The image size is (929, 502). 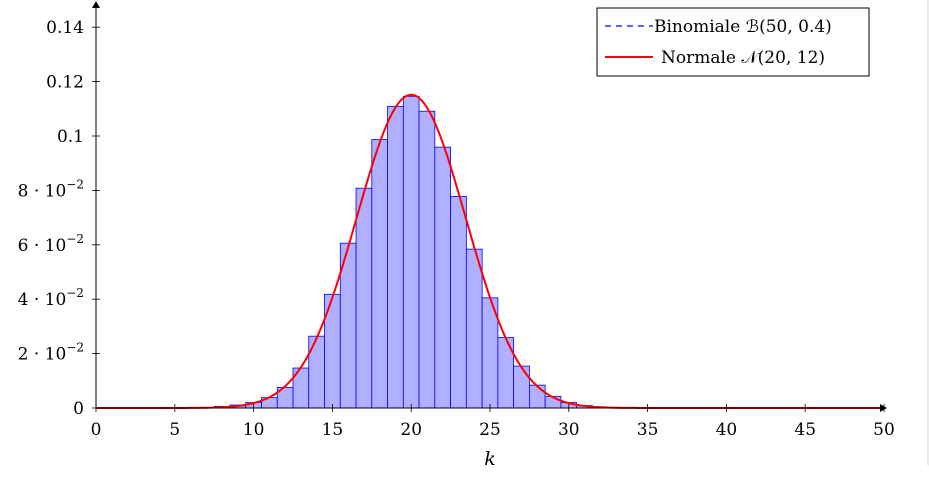 I want to click on x-tick-label: 30, so click(x=569, y=430).